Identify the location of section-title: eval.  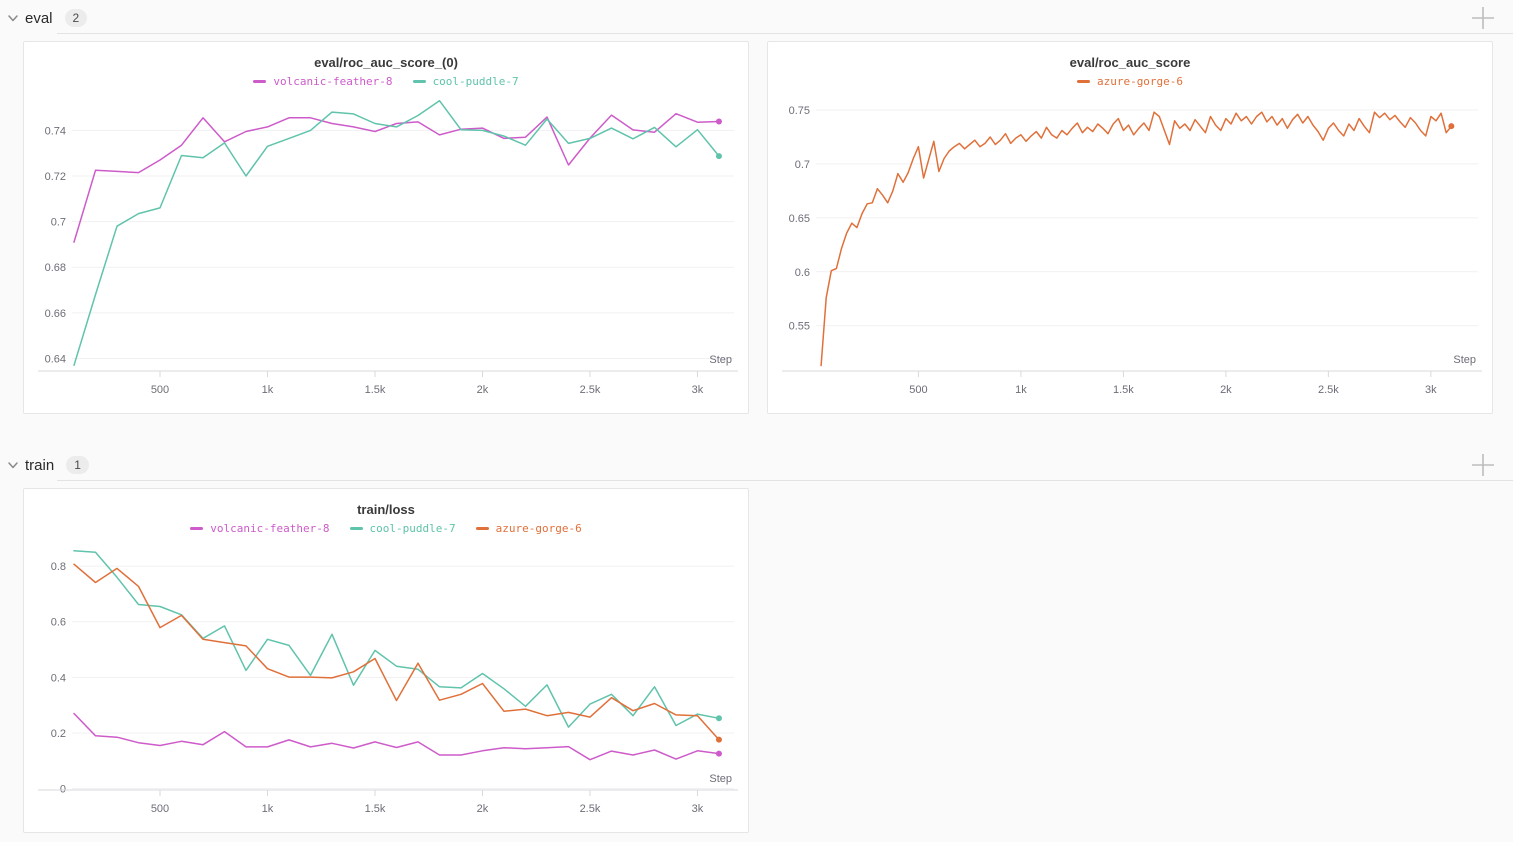
(39, 18).